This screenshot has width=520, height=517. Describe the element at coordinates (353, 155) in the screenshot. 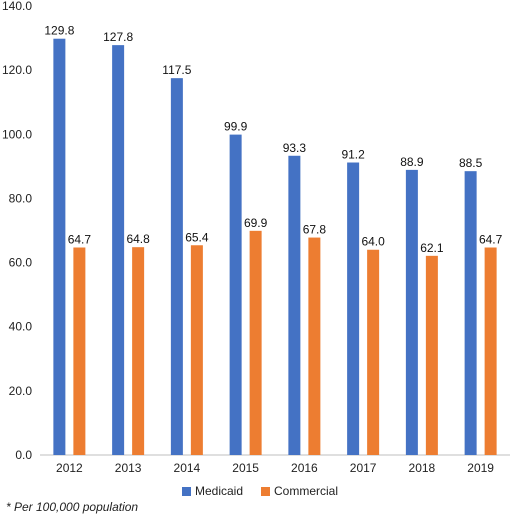

I see `data-label-medicaid-2017: 91.2` at that location.